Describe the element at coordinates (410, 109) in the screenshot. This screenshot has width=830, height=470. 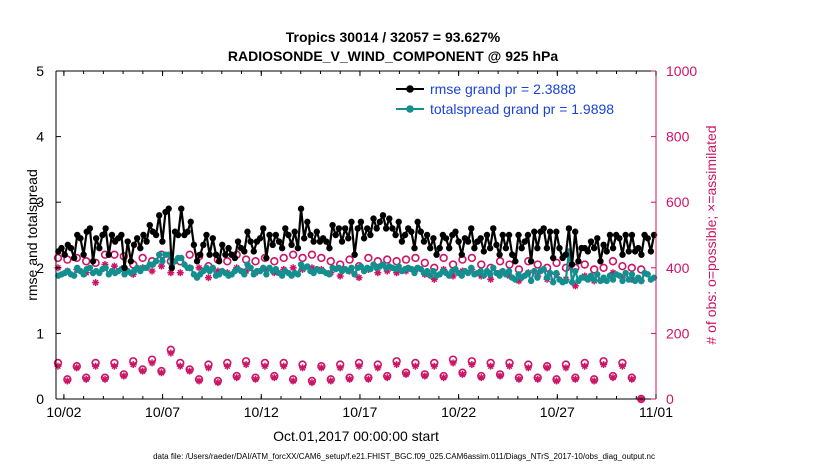
I see `legend-spread-marker` at that location.